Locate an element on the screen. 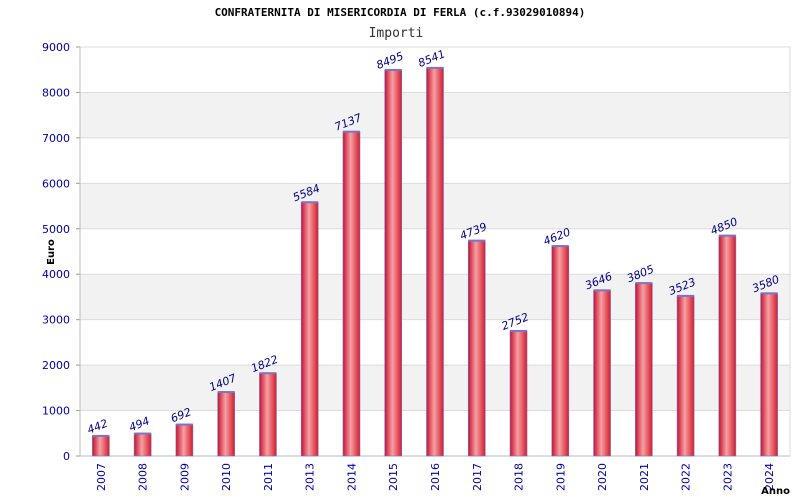  y-tick-label: 0 is located at coordinates (66, 456).